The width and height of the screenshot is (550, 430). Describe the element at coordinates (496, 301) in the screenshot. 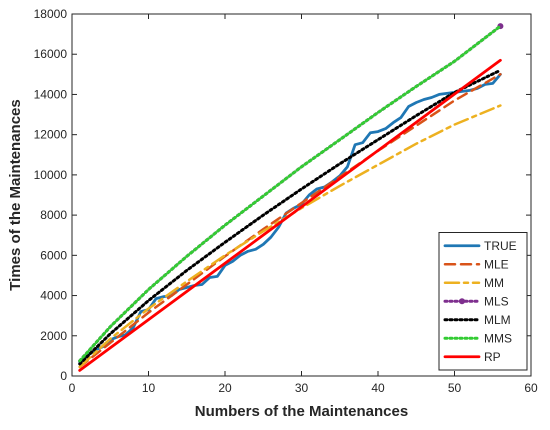

I see `legend-label-mls: MLS` at that location.